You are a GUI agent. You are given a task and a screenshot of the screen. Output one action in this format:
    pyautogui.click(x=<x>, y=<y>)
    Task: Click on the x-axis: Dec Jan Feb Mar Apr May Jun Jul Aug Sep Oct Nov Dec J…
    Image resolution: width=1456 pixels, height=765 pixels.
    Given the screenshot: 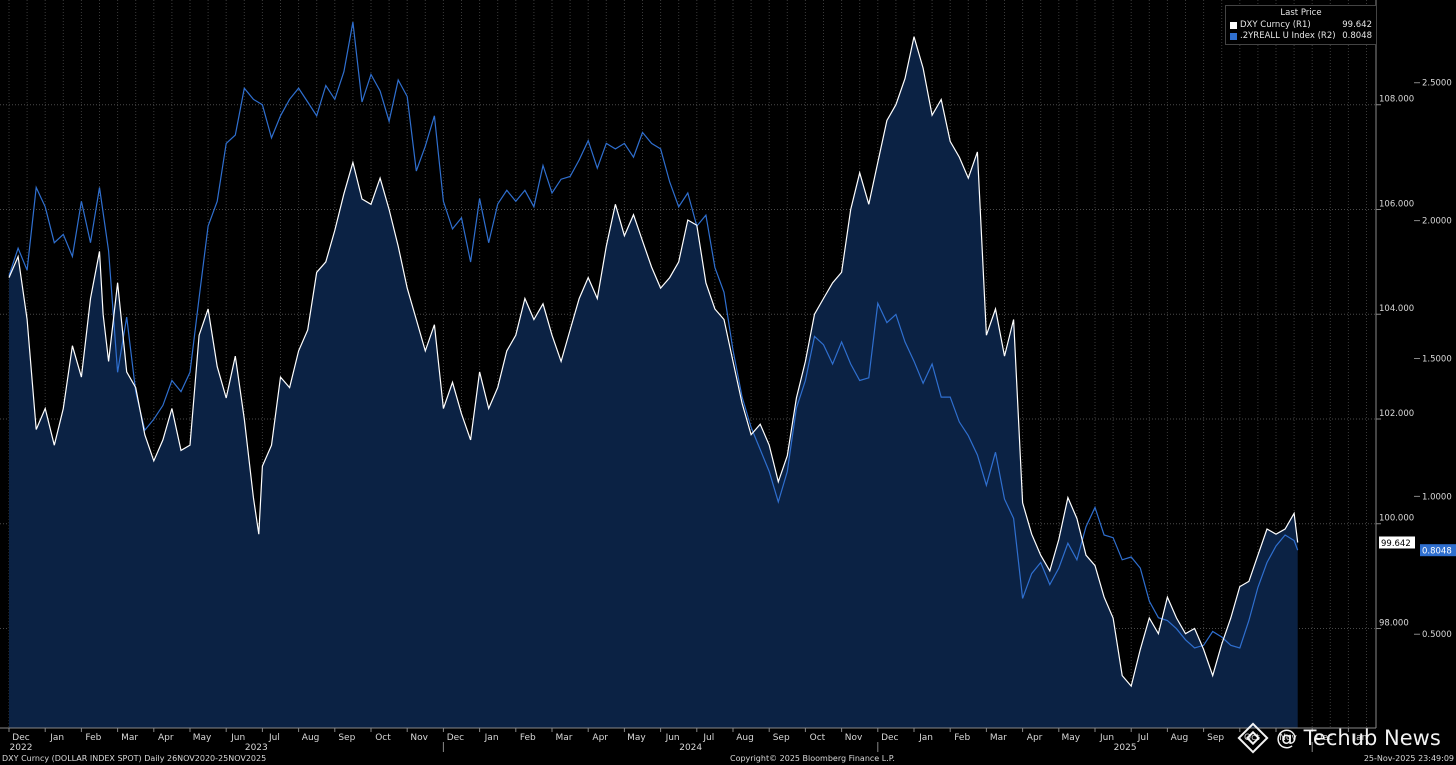 What is the action you would take?
    pyautogui.click(x=688, y=740)
    